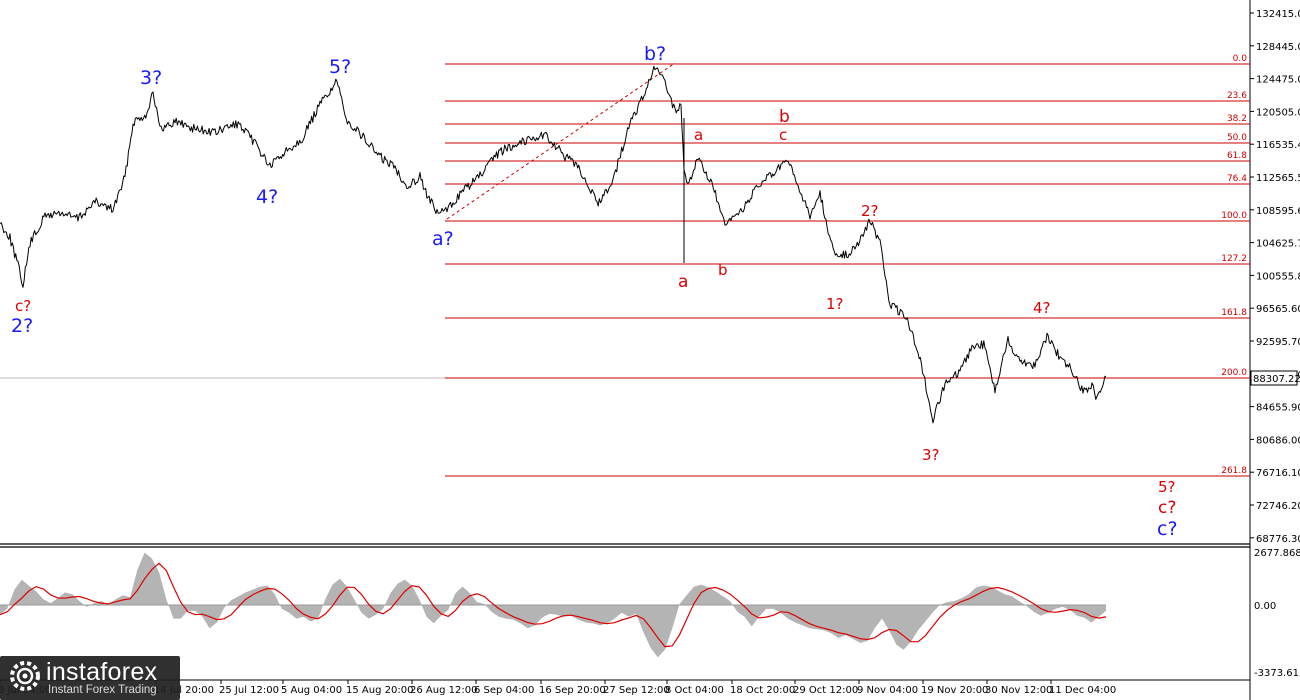 This screenshot has height=700, width=1300. Describe the element at coordinates (572, 690) in the screenshot. I see `time-tick-label: 16 Sep 20:00` at that location.